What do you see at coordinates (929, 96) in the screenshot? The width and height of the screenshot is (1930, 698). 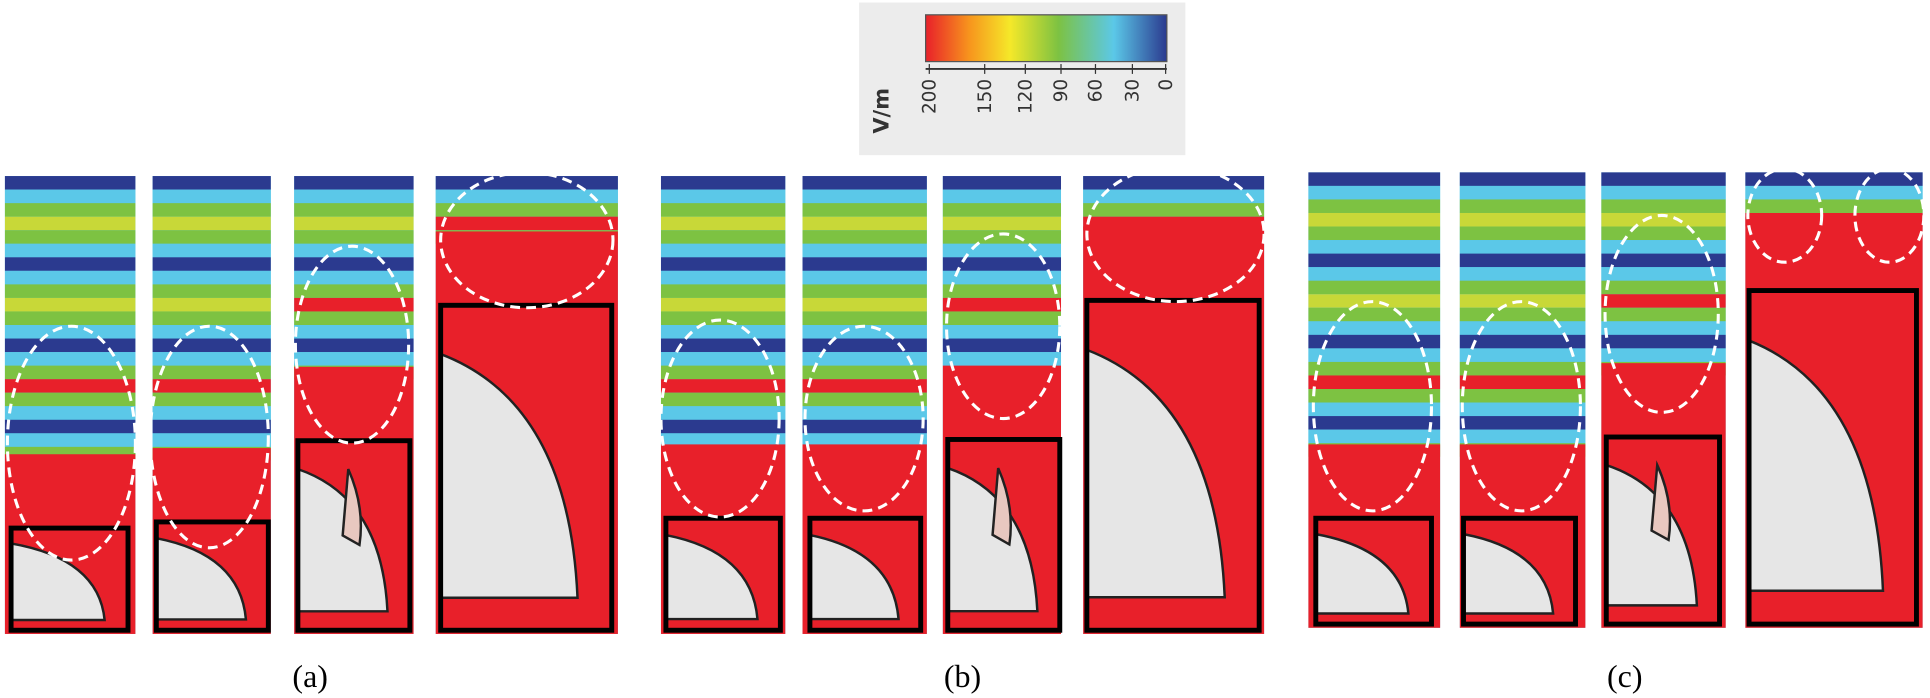 I see `colorbar-tick-label: 200` at bounding box center [929, 96].